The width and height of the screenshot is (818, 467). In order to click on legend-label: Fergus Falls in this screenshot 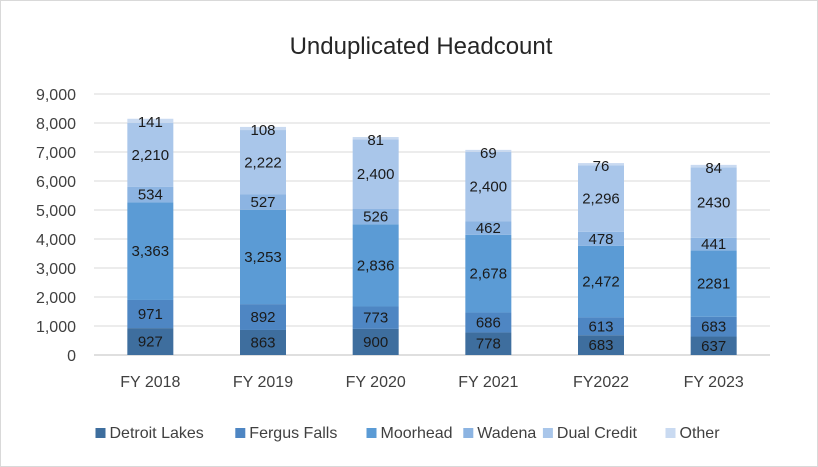, I will do `click(293, 433)`.